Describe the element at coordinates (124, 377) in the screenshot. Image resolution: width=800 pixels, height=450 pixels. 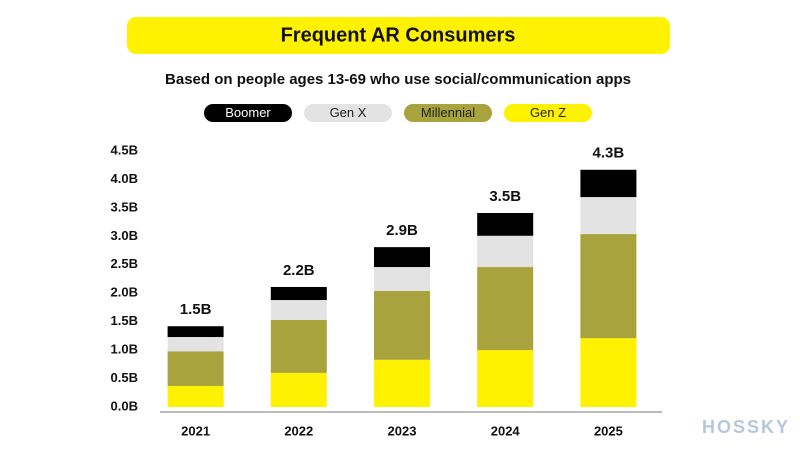
I see `y-tick-label: 0.5B` at that location.